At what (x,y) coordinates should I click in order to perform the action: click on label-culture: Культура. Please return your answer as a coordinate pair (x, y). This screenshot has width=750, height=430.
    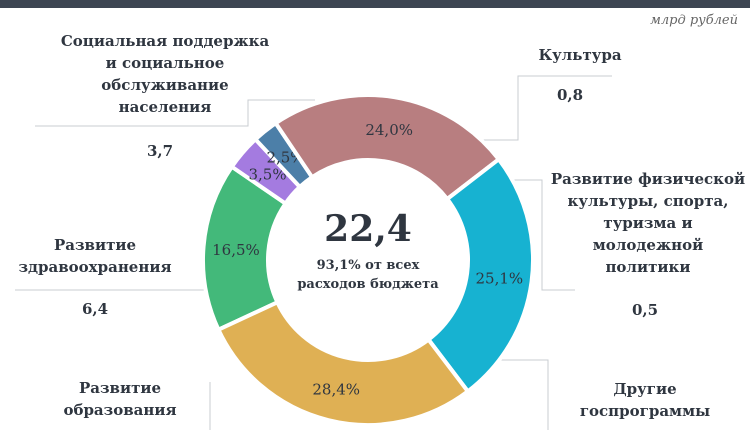
    Looking at the image, I should click on (580, 55).